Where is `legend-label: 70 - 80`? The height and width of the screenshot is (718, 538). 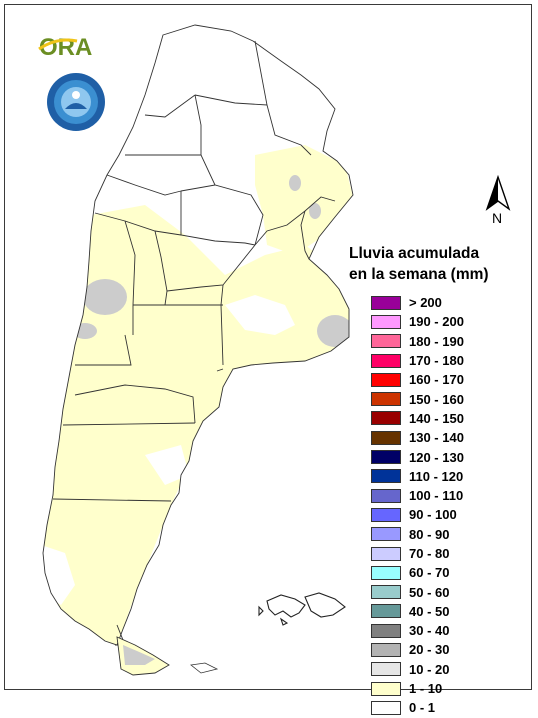
legend-label: 70 - 80 is located at coordinates (429, 553).